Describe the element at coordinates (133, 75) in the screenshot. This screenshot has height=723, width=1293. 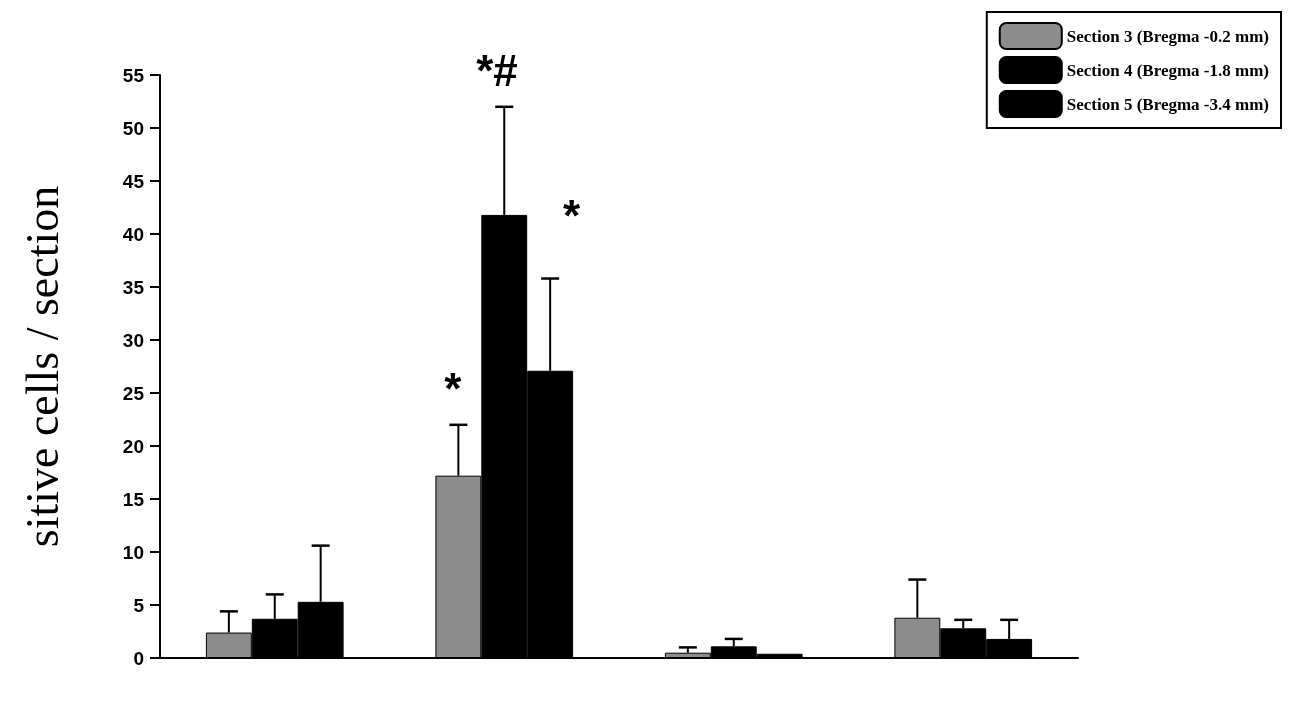
I see `y-tick-label: 55` at that location.